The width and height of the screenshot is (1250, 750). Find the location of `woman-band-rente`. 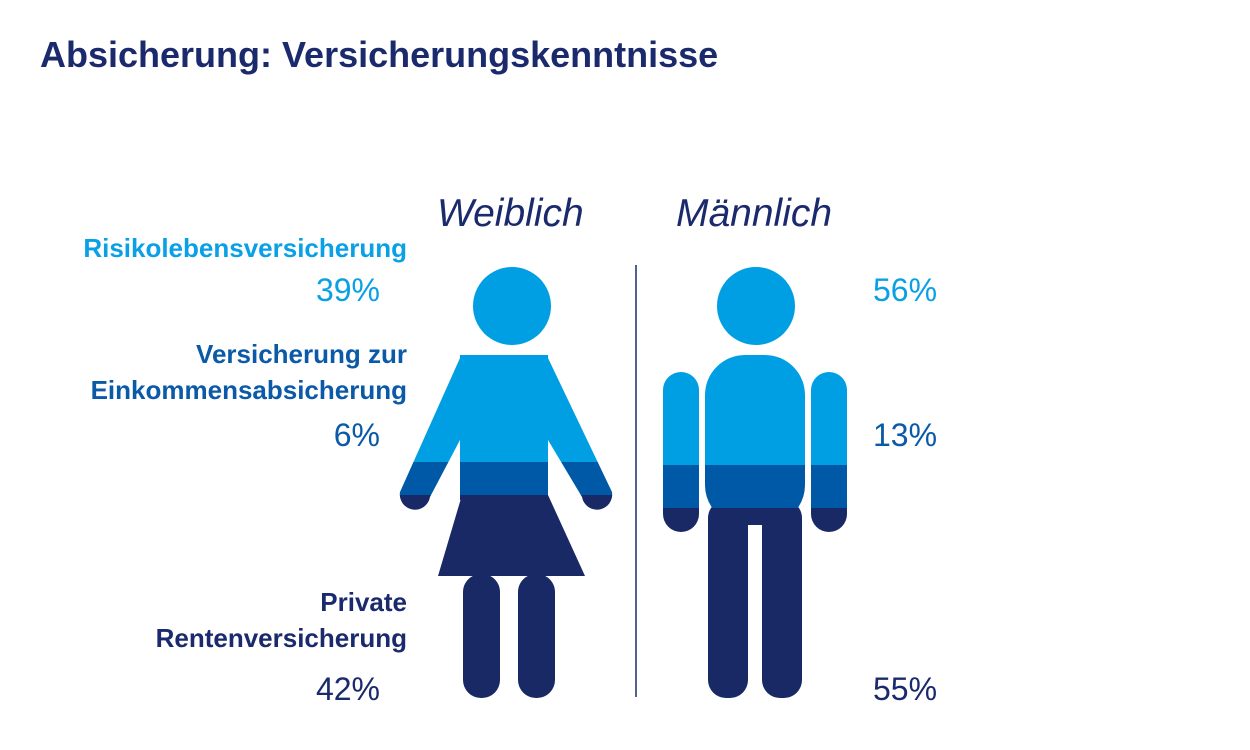

woman-band-rente is located at coordinates (506, 596).